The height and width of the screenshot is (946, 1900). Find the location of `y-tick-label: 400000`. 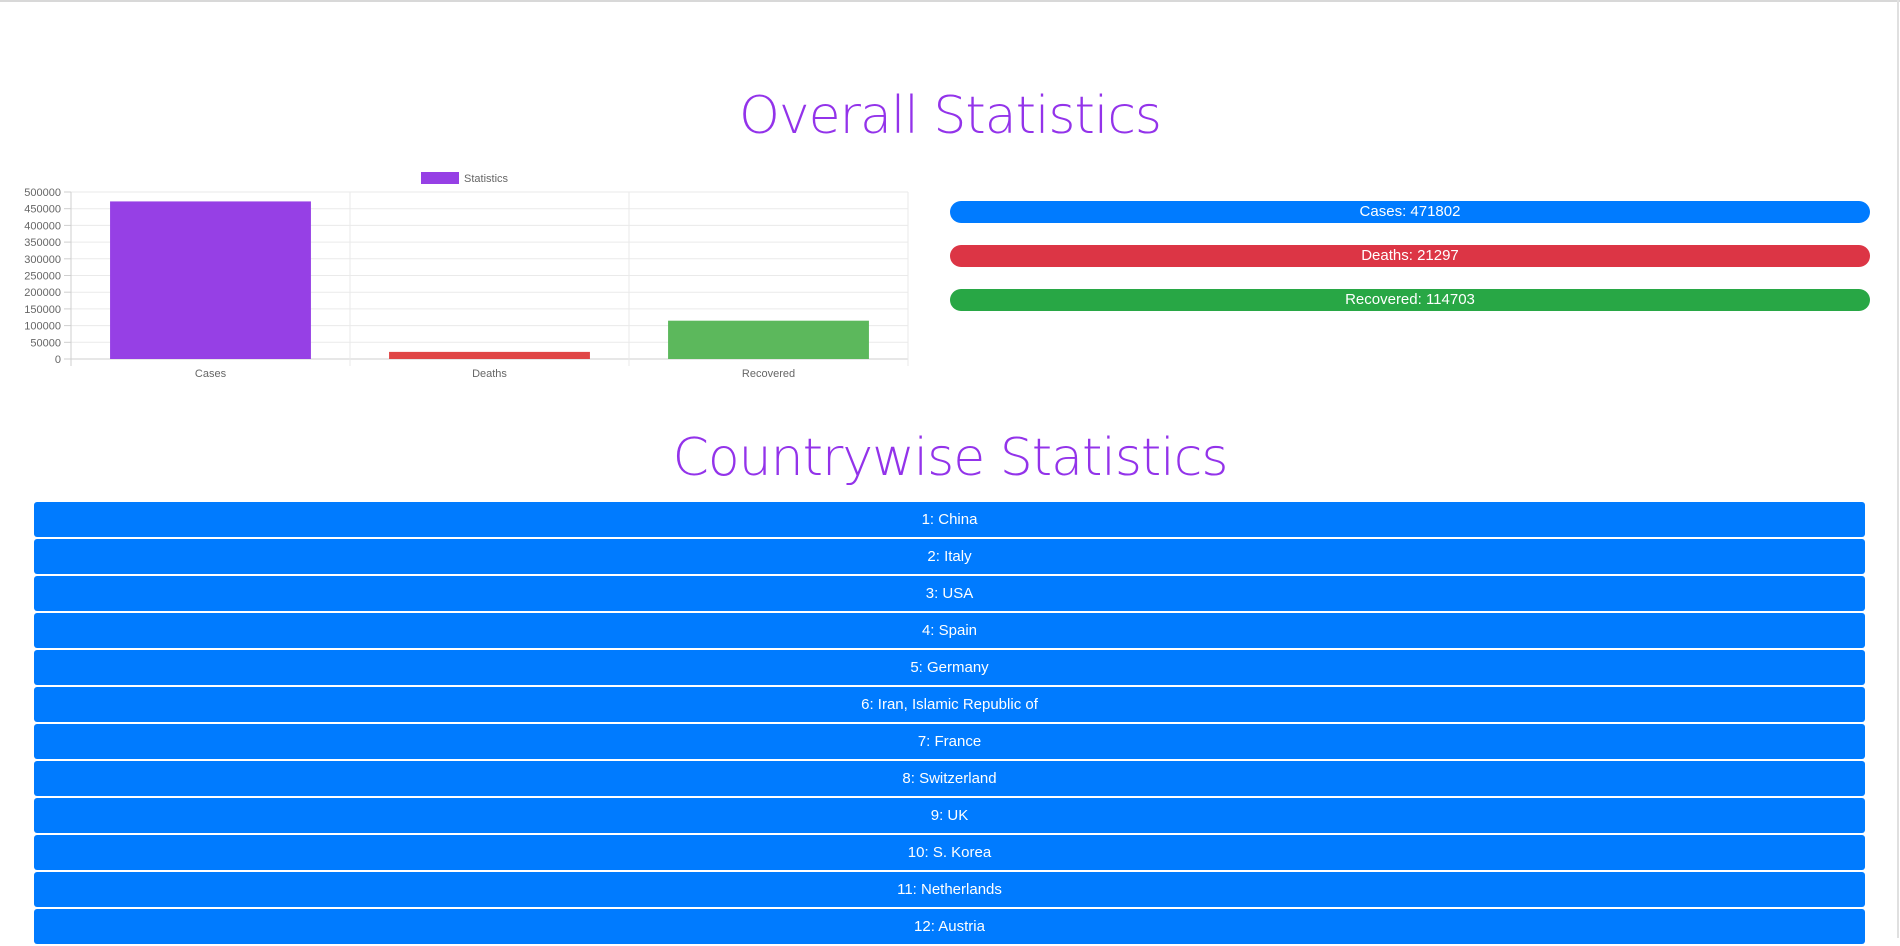

y-tick-label: 400000 is located at coordinates (42, 226).